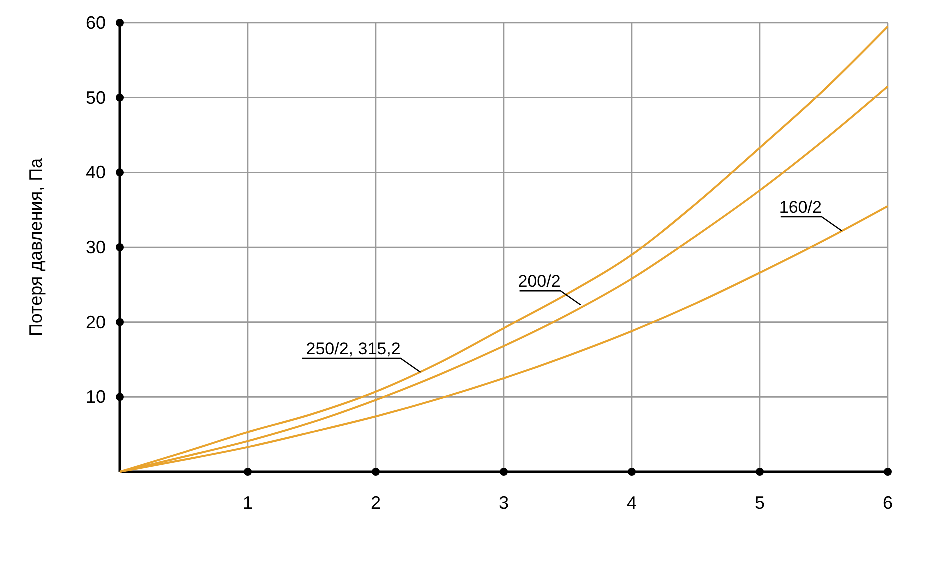  Describe the element at coordinates (888, 503) in the screenshot. I see `x-tick-label: 6` at that location.